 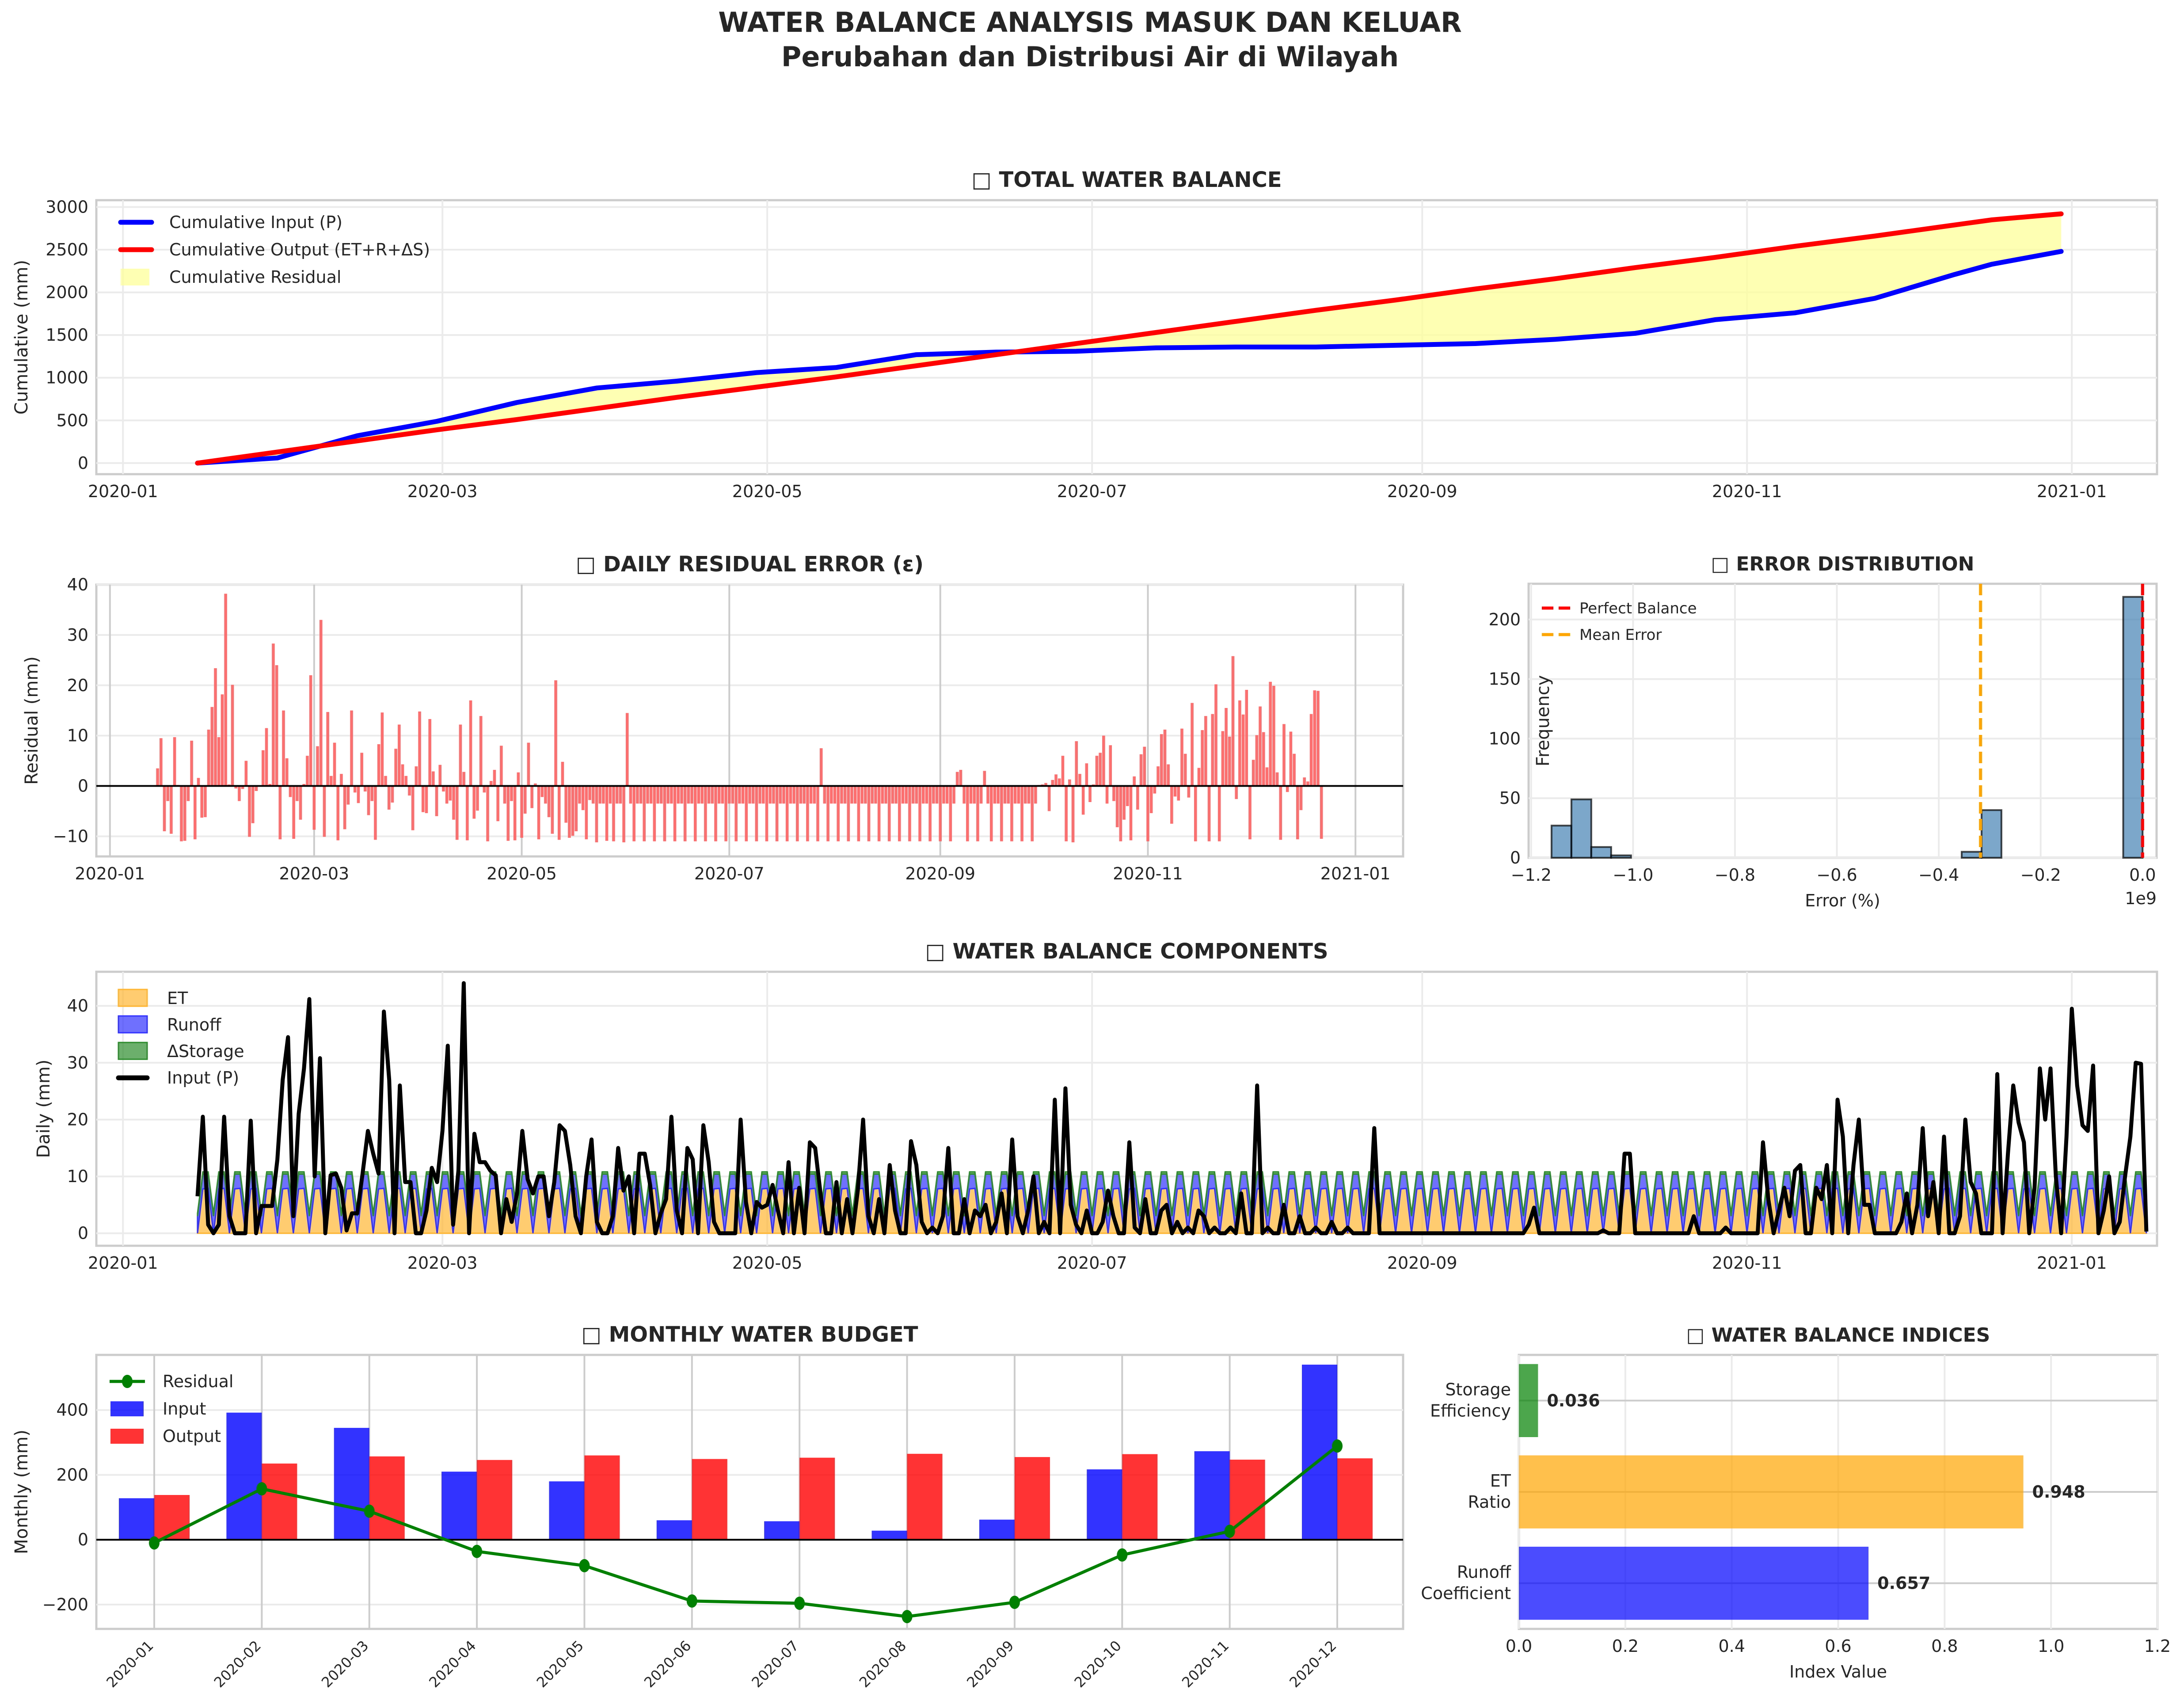 I want to click on total-panel-xtick-label: 2020-01, so click(x=123, y=491).